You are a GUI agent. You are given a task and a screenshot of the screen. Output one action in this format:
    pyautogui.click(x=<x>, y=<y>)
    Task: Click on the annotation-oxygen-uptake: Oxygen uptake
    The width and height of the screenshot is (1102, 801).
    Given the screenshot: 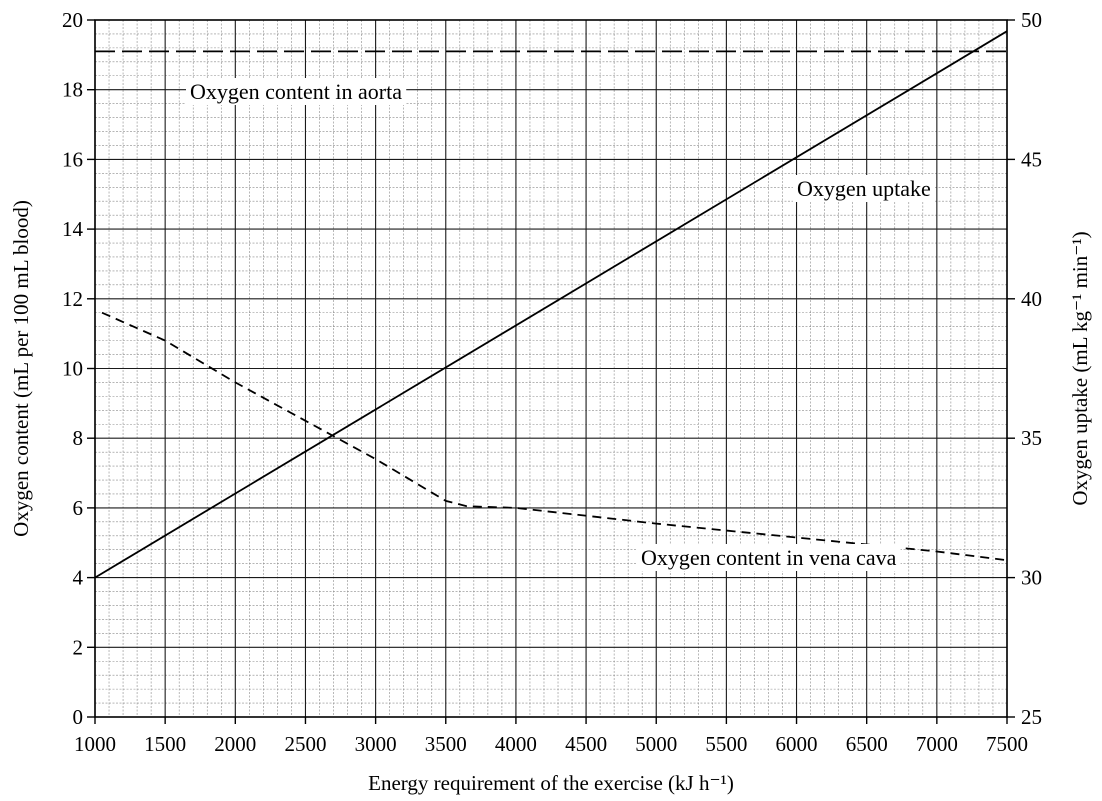 What is the action you would take?
    pyautogui.click(x=864, y=188)
    